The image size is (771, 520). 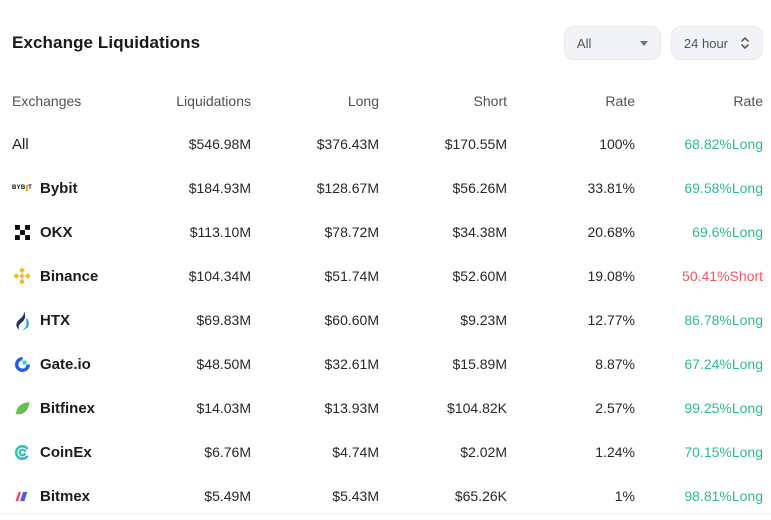 What do you see at coordinates (479, 364) in the screenshot?
I see `short-value: $15.89M` at bounding box center [479, 364].